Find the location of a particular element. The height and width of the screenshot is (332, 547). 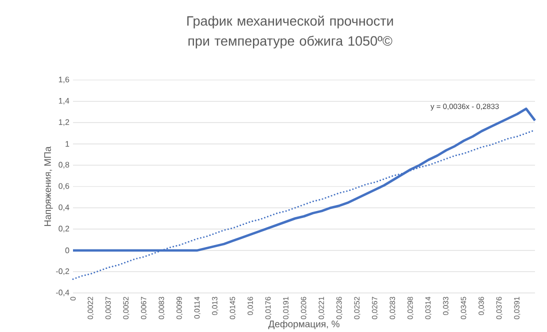

y-axis-title: Напряжения, МПа is located at coordinates (48, 186).